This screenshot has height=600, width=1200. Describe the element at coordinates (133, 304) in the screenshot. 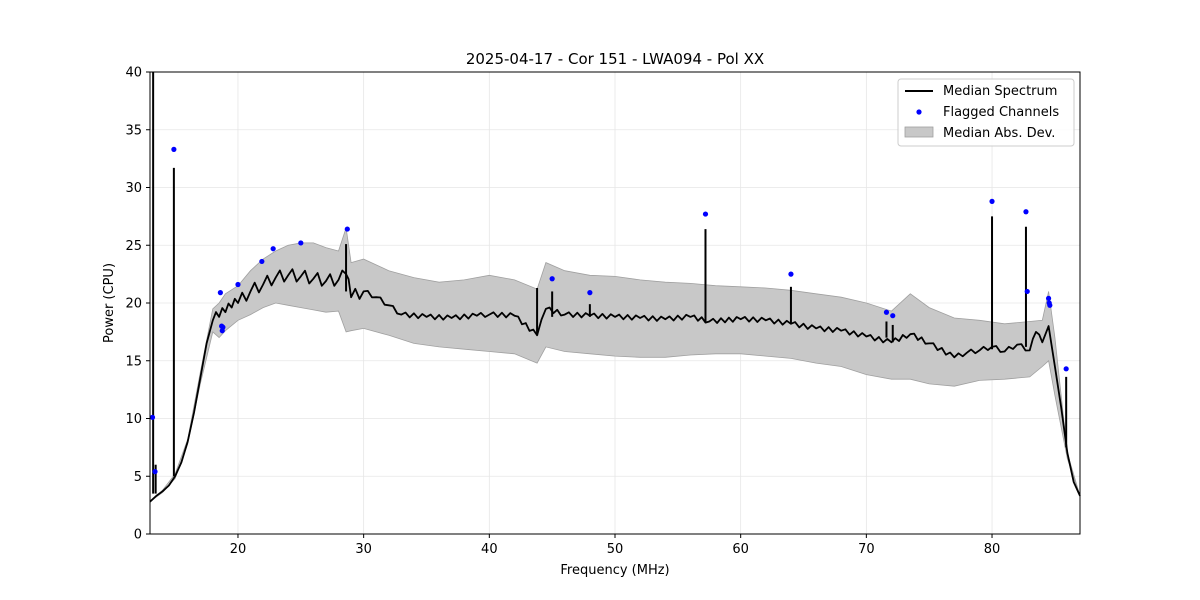

I see `y-tick-label: 20` at that location.